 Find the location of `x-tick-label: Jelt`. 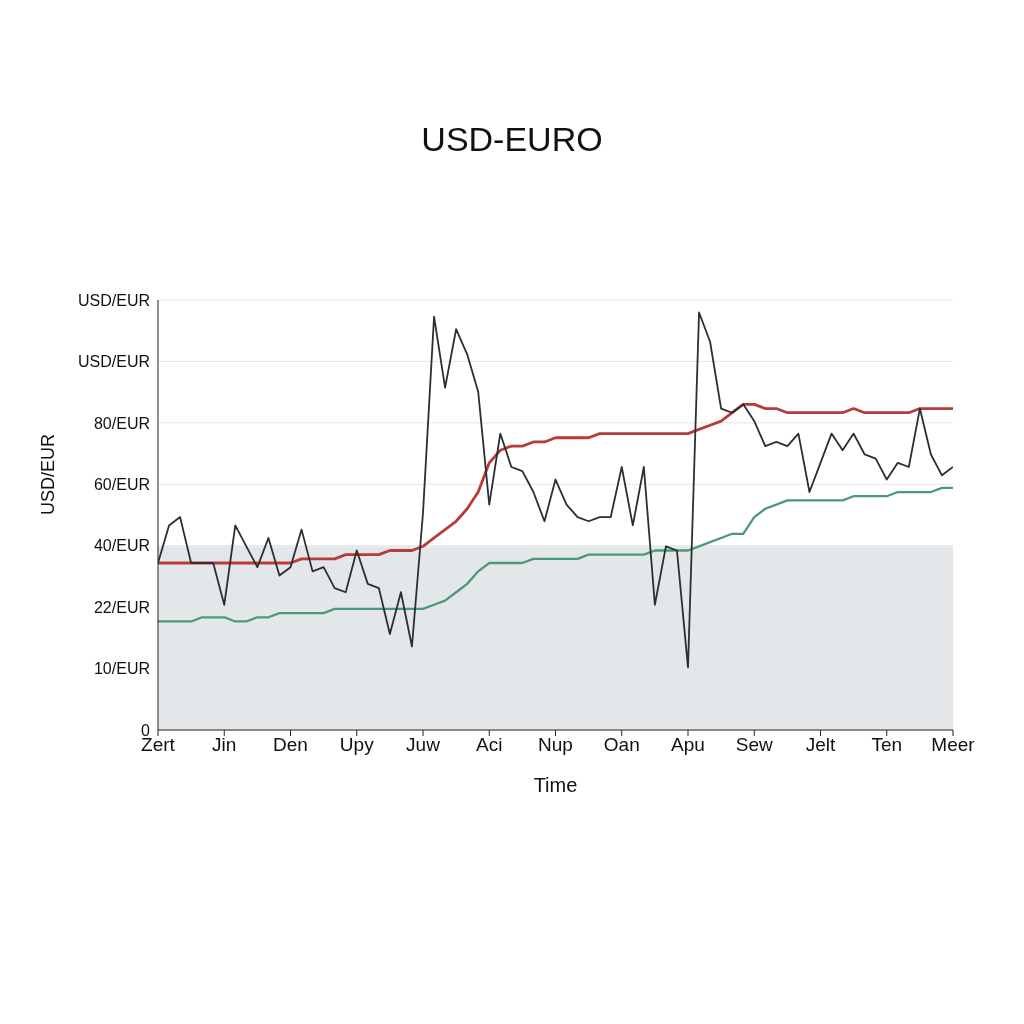

x-tick-label: Jelt is located at coordinates (820, 745).